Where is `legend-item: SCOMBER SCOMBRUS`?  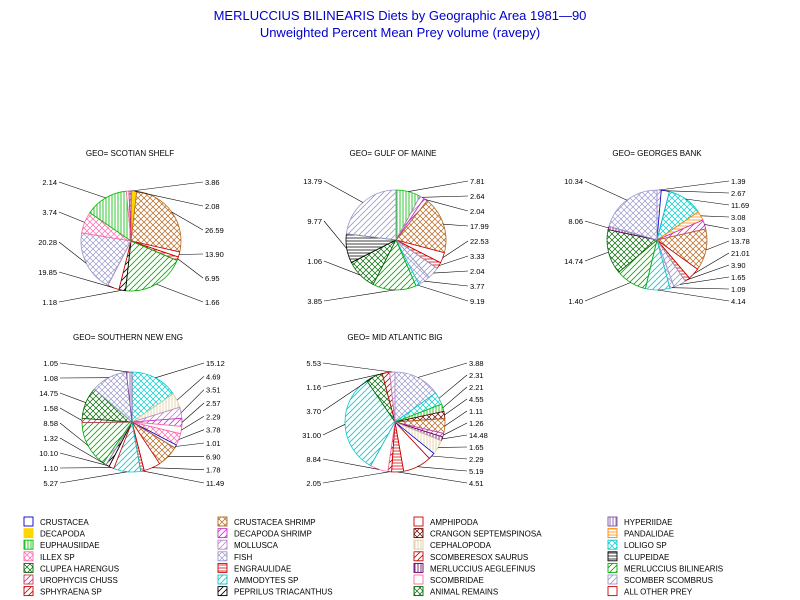 legend-item: SCOMBER SCOMBRUS is located at coordinates (660, 579).